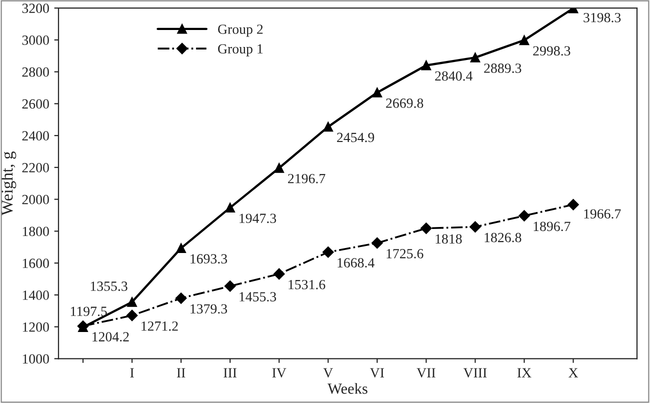 The width and height of the screenshot is (650, 403). Describe the element at coordinates (524, 373) in the screenshot. I see `x-tick-label: IX` at that location.